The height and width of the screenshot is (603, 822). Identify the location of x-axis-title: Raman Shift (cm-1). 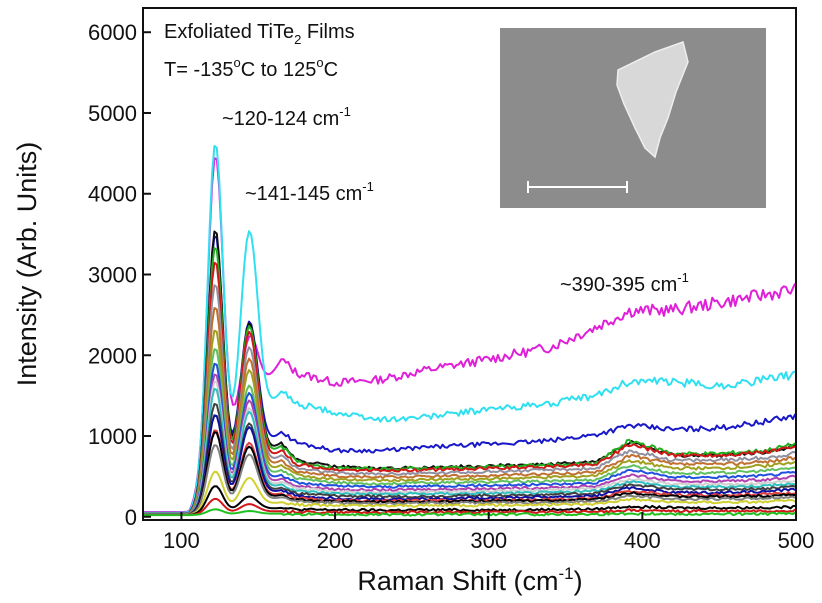
(469, 580).